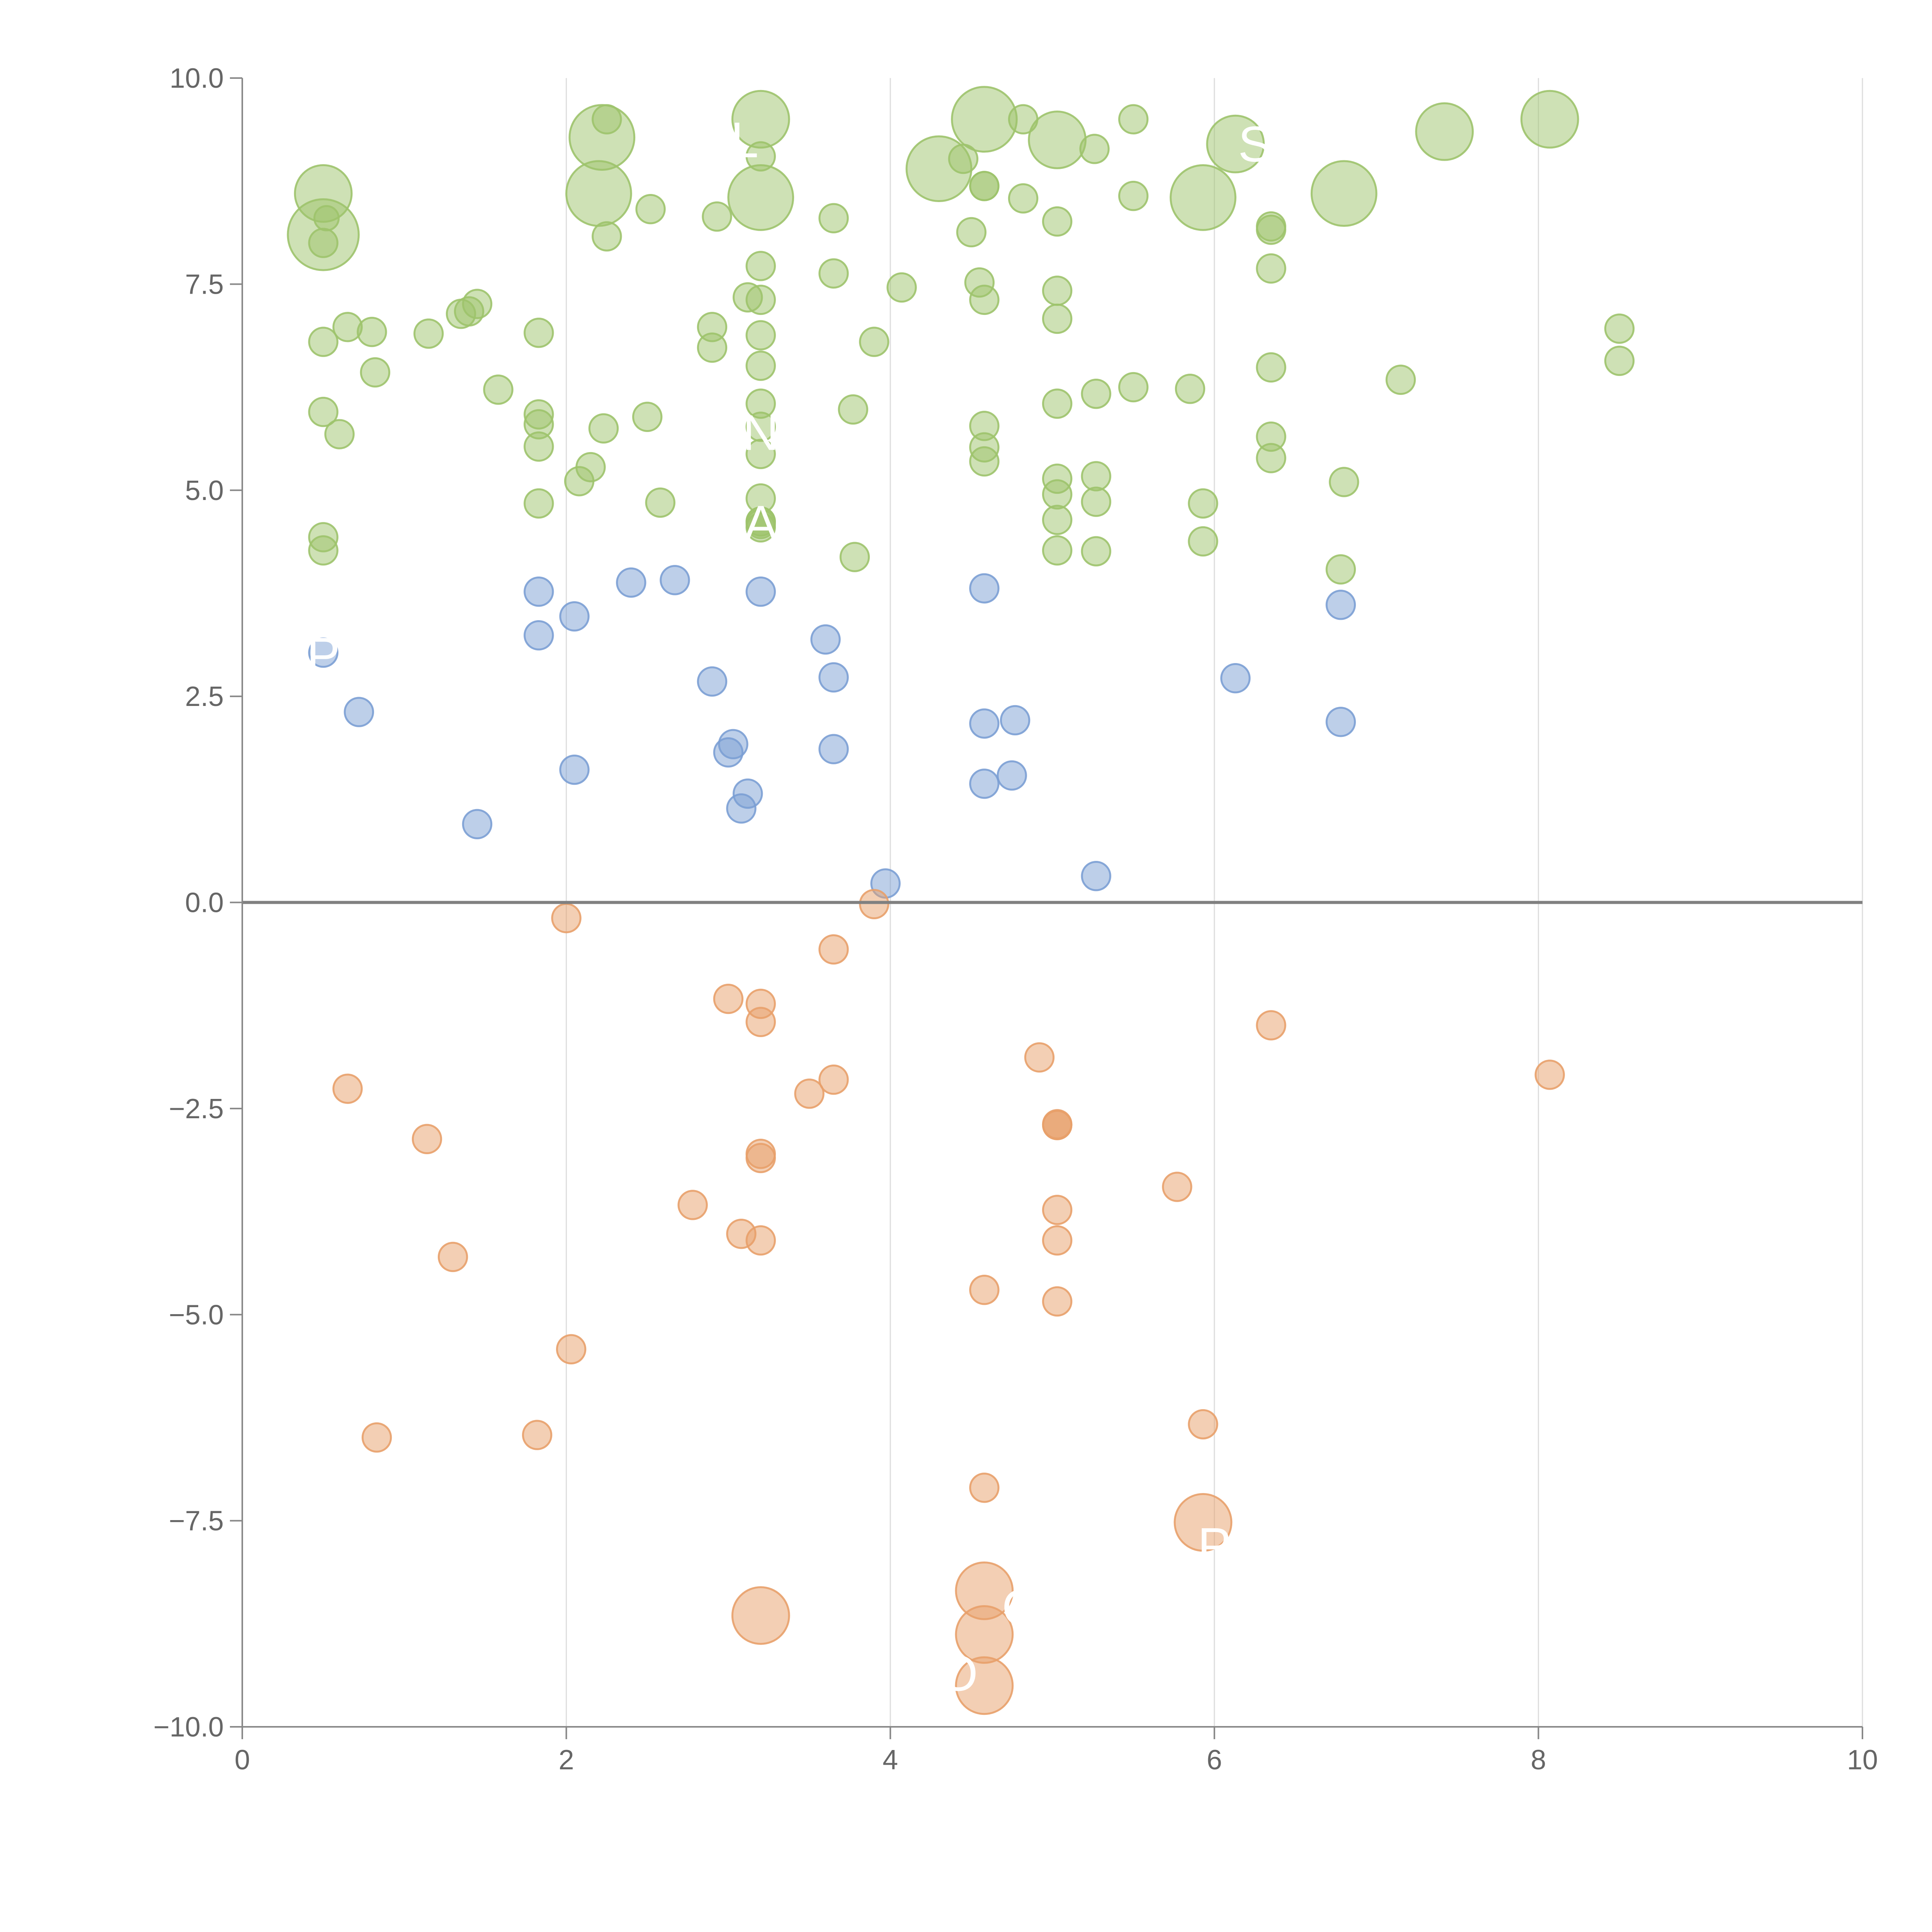 Image resolution: width=1932 pixels, height=1932 pixels. What do you see at coordinates (205, 491) in the screenshot?
I see `y-tick-label: 5.0` at bounding box center [205, 491].